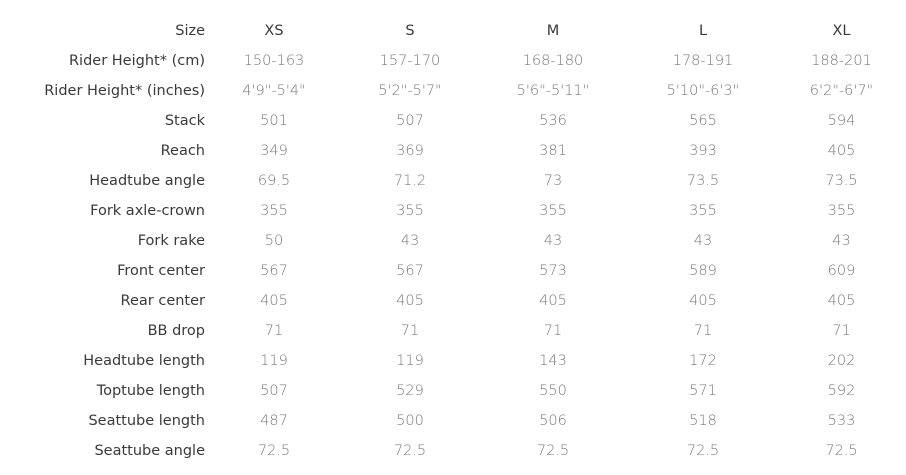 The image size is (906, 475). What do you see at coordinates (553, 361) in the screenshot?
I see `table-cell: 143` at bounding box center [553, 361].